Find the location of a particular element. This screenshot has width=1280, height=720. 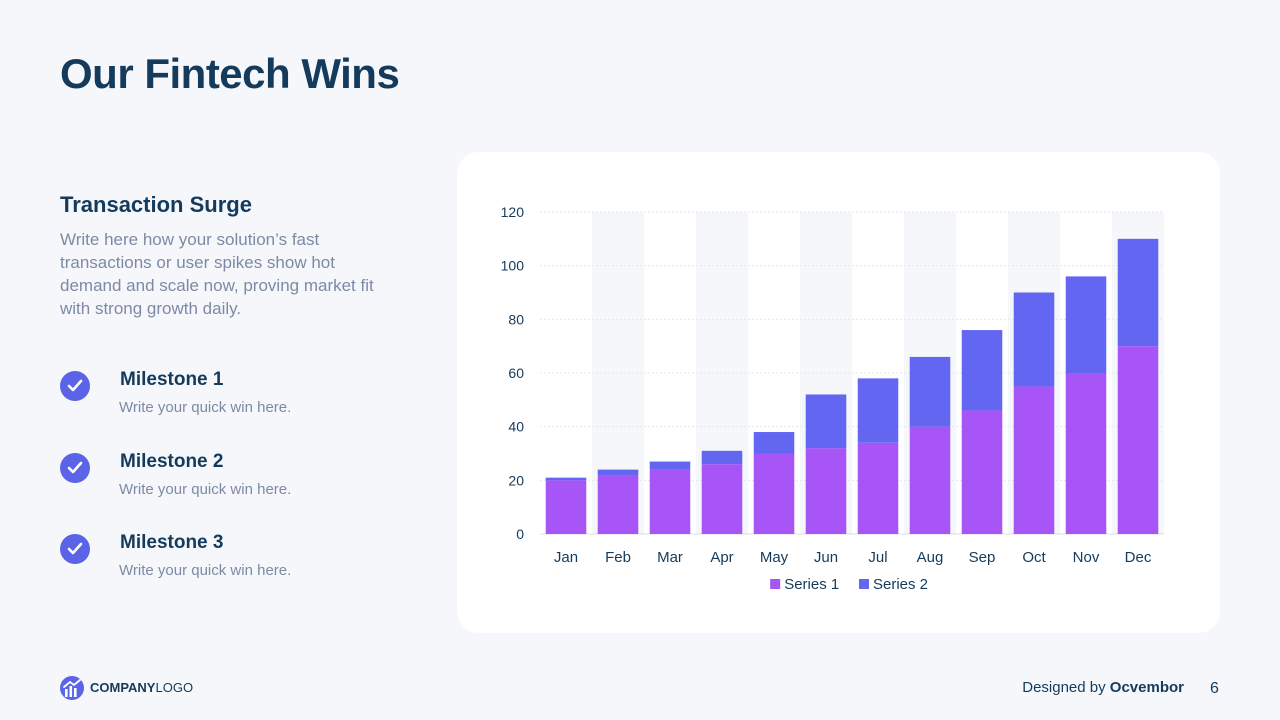

milestone-title: Milestone 1 is located at coordinates (172, 379).